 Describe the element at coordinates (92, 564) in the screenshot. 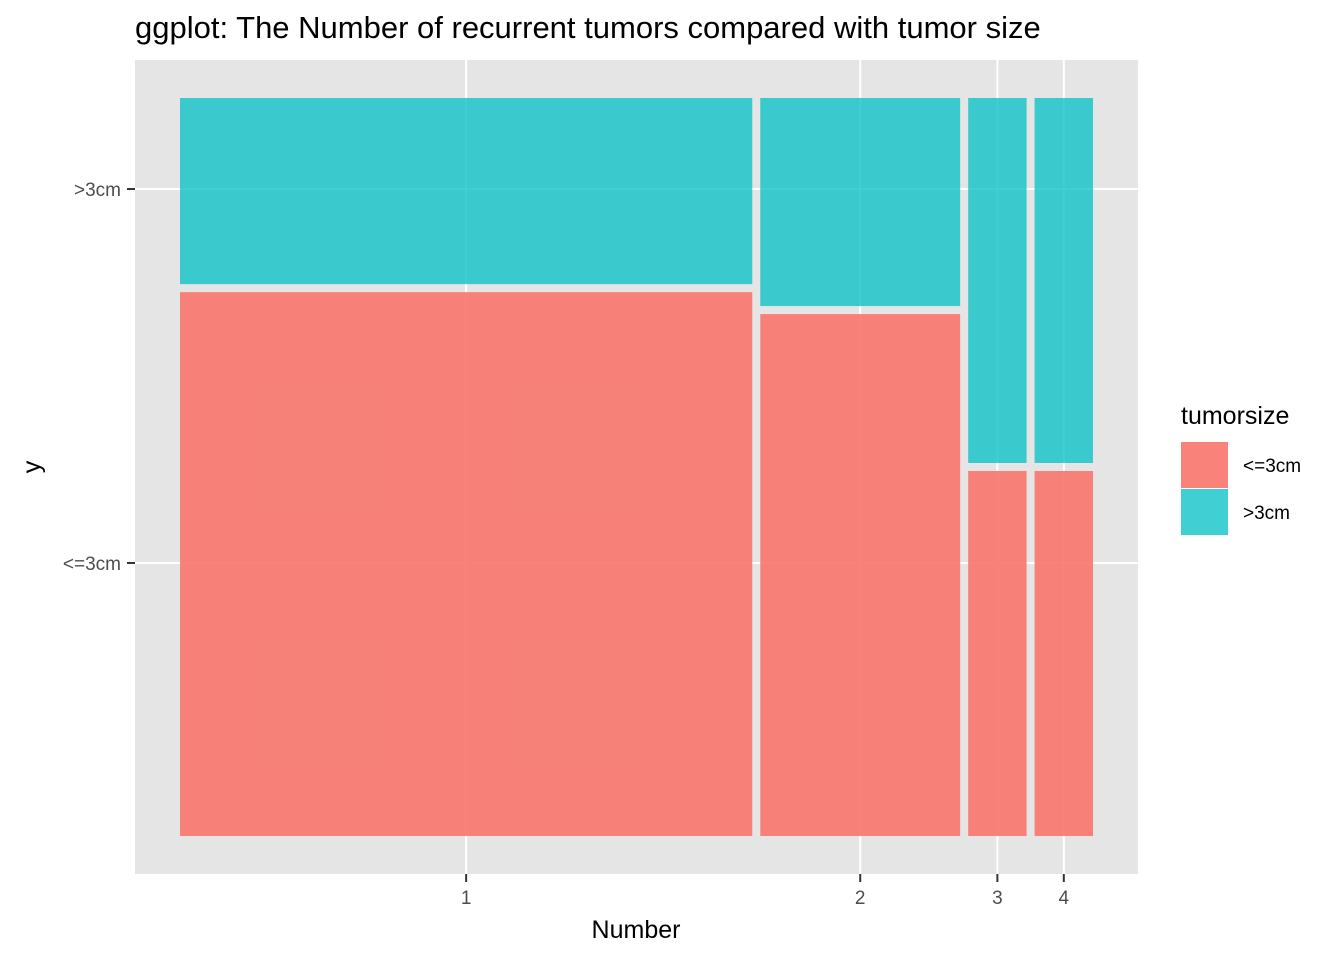

I see `y-tick-label: <=3cm` at that location.